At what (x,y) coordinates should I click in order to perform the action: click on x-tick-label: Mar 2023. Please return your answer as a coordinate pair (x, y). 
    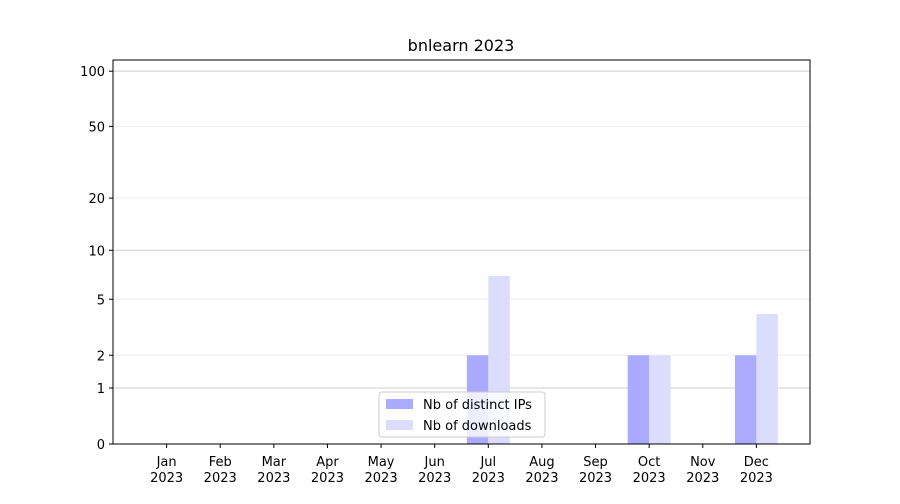
    Looking at the image, I should click on (273, 470).